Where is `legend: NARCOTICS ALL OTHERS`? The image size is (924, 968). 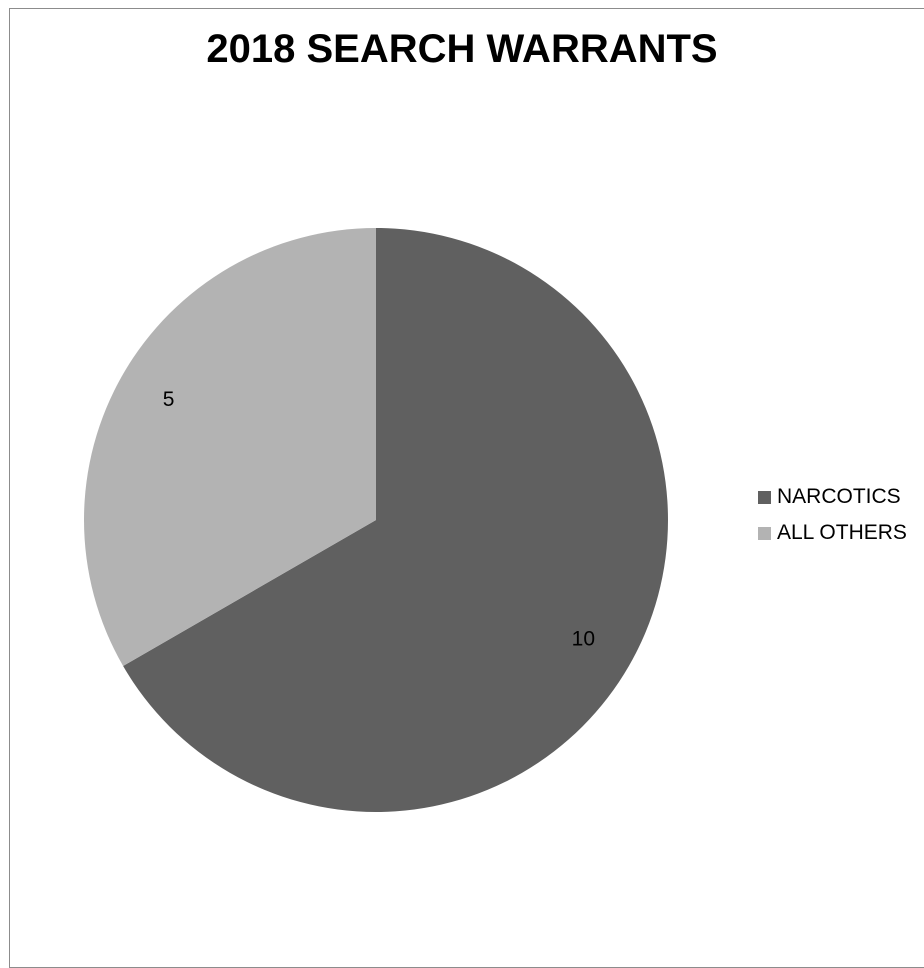
legend: NARCOTICS ALL OTHERS is located at coordinates (832, 518).